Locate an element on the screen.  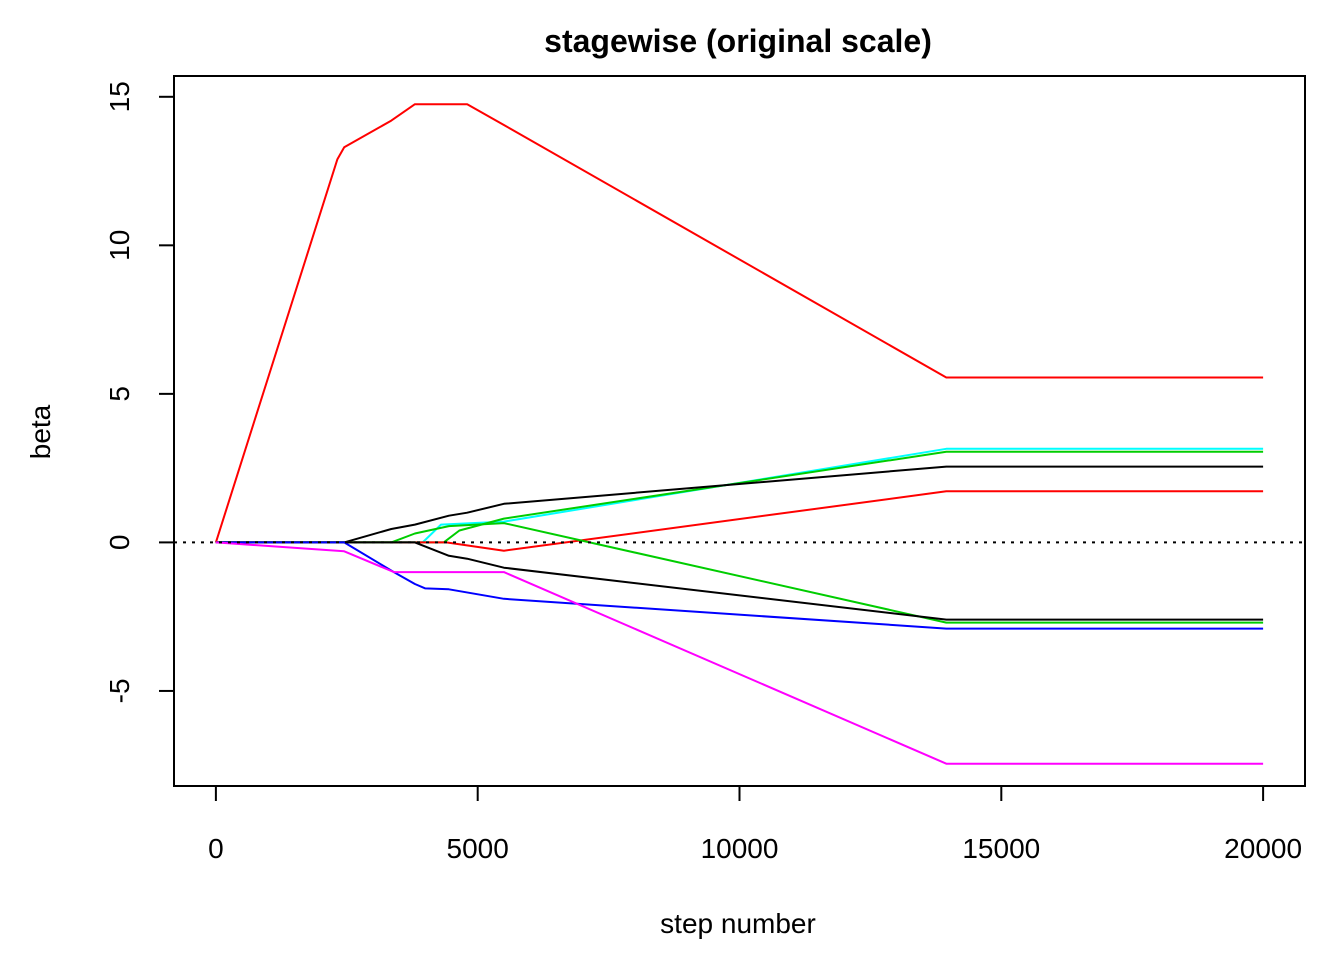
y-tick-label: 10 is located at coordinates (119, 245).